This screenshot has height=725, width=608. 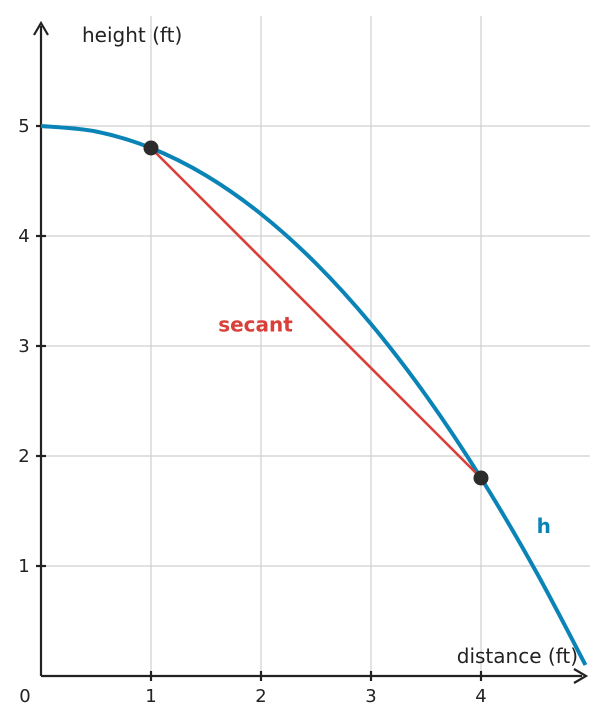 I want to click on x-axis-arrow, so click(x=581, y=676).